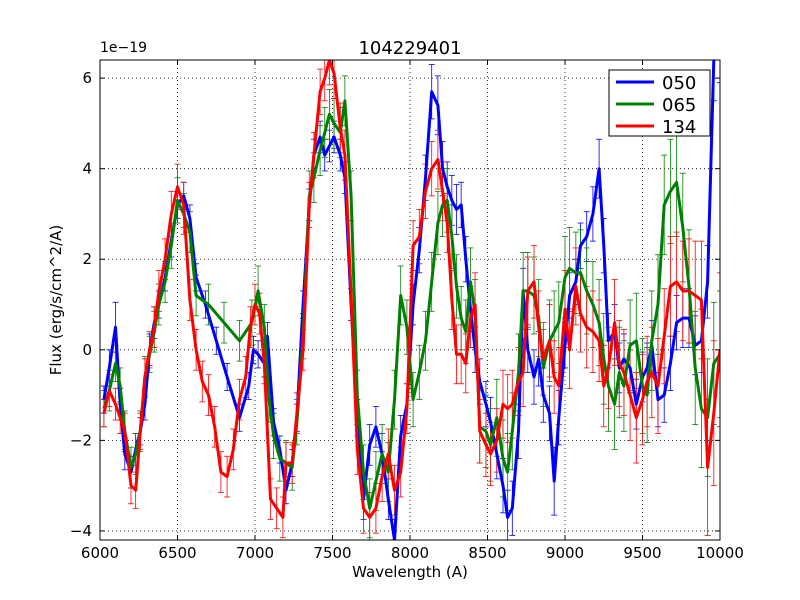 The image size is (800, 600). I want to click on y-tick-label: −4, so click(81, 531).